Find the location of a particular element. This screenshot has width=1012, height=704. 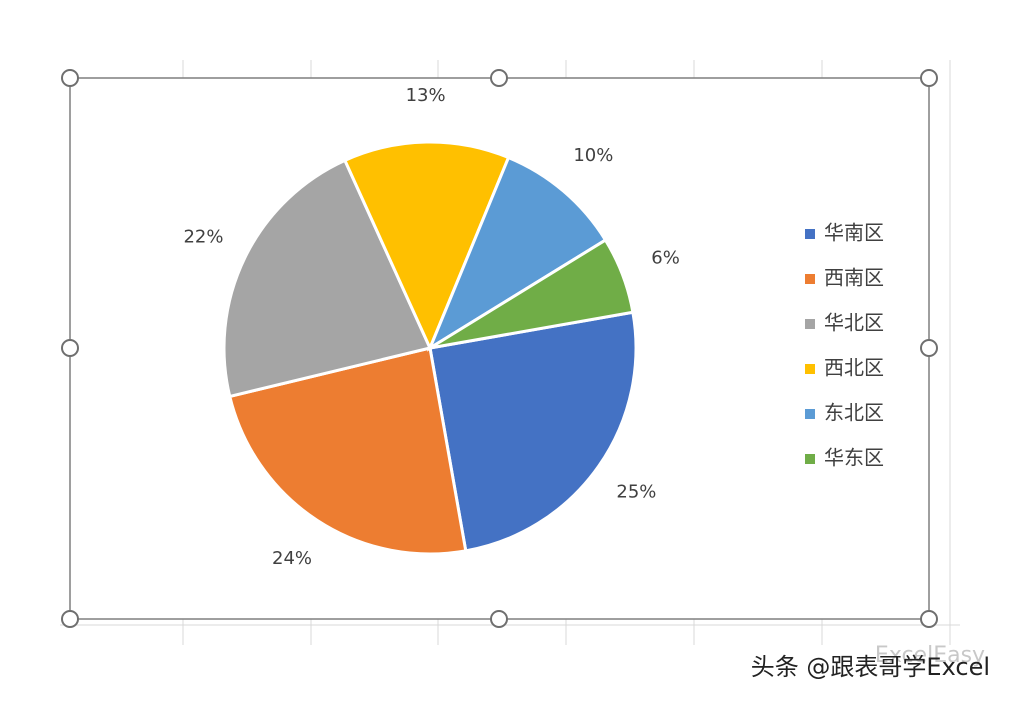

legend-label: 西北区 is located at coordinates (854, 368).